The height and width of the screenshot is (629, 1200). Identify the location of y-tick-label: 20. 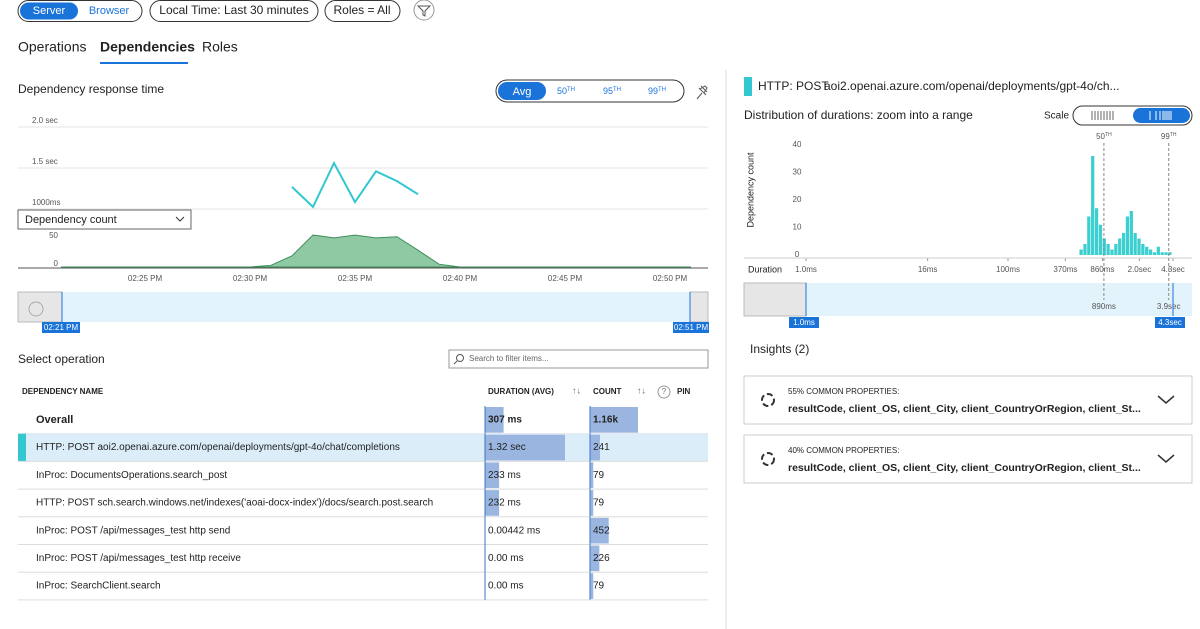
(797, 199).